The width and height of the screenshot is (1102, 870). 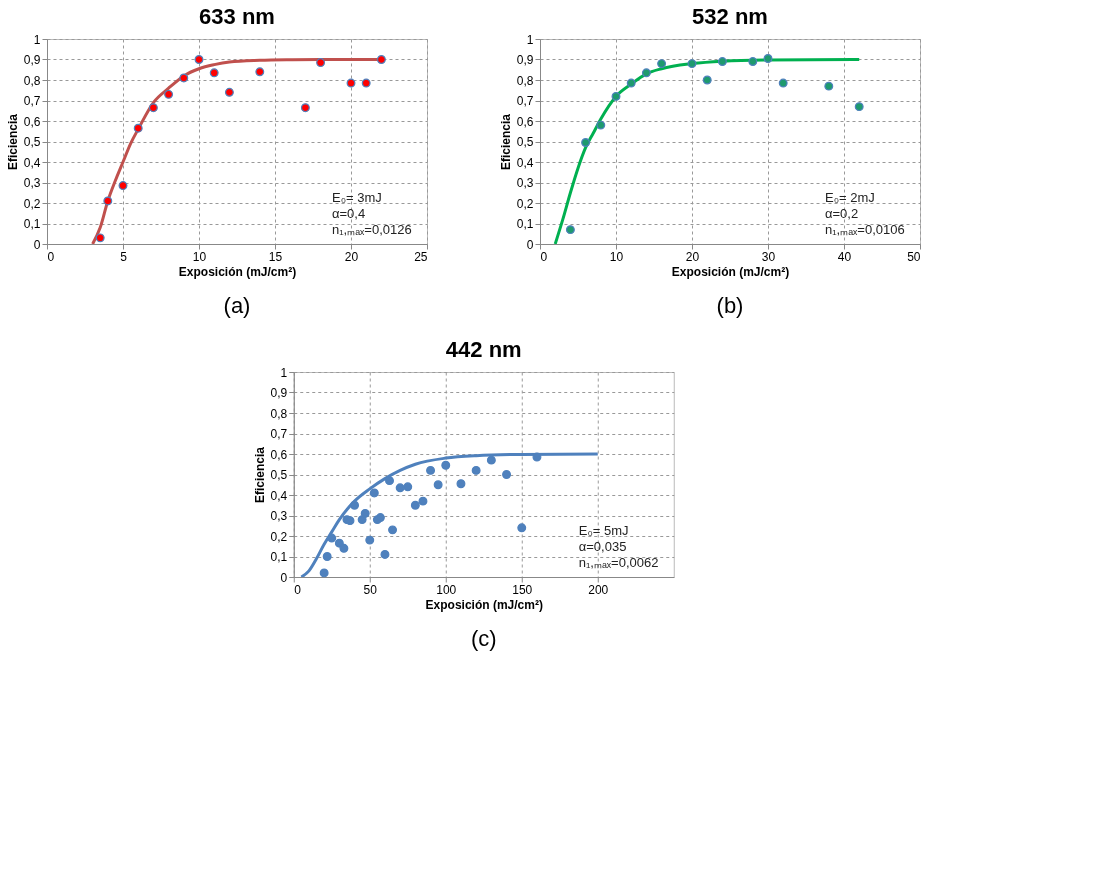 What do you see at coordinates (730, 16) in the screenshot?
I see `chart-title: 532 nm` at bounding box center [730, 16].